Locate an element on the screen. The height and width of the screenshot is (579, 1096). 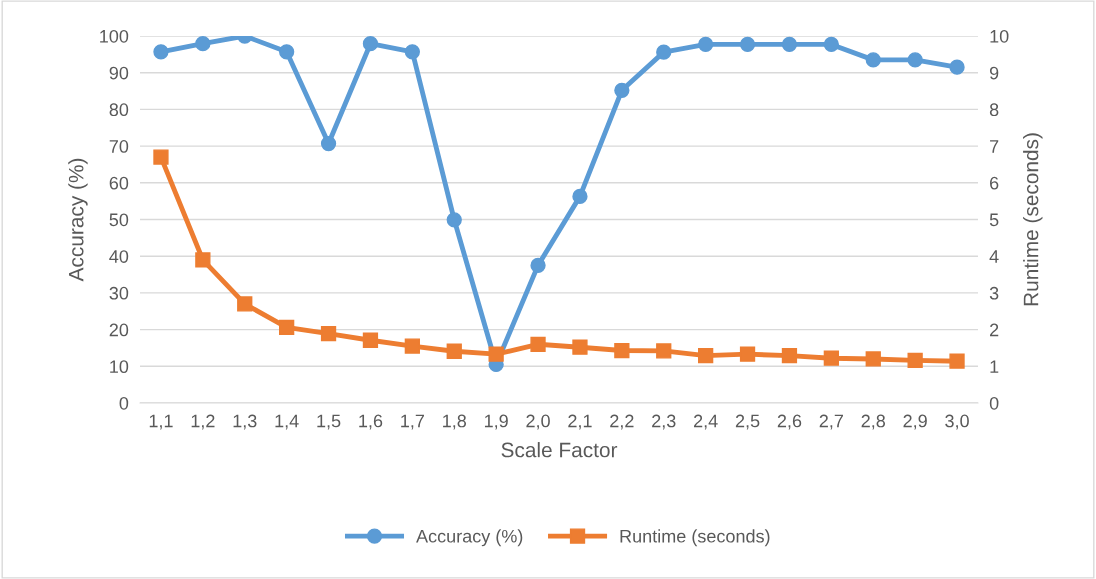
x-tick-label: 1,7 is located at coordinates (412, 422).